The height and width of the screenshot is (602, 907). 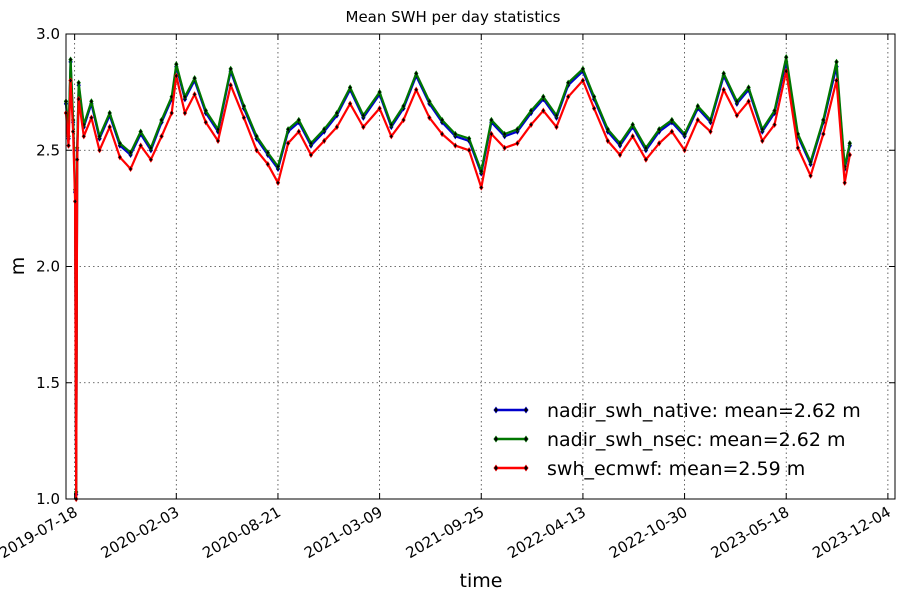 I want to click on x-tick-label: 2022-04-13, so click(x=546, y=532).